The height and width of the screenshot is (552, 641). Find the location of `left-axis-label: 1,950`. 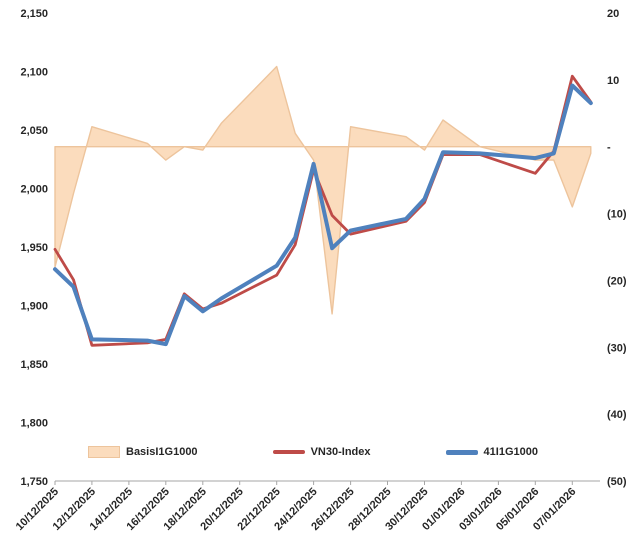

left-axis-label: 1,950 is located at coordinates (34, 248).